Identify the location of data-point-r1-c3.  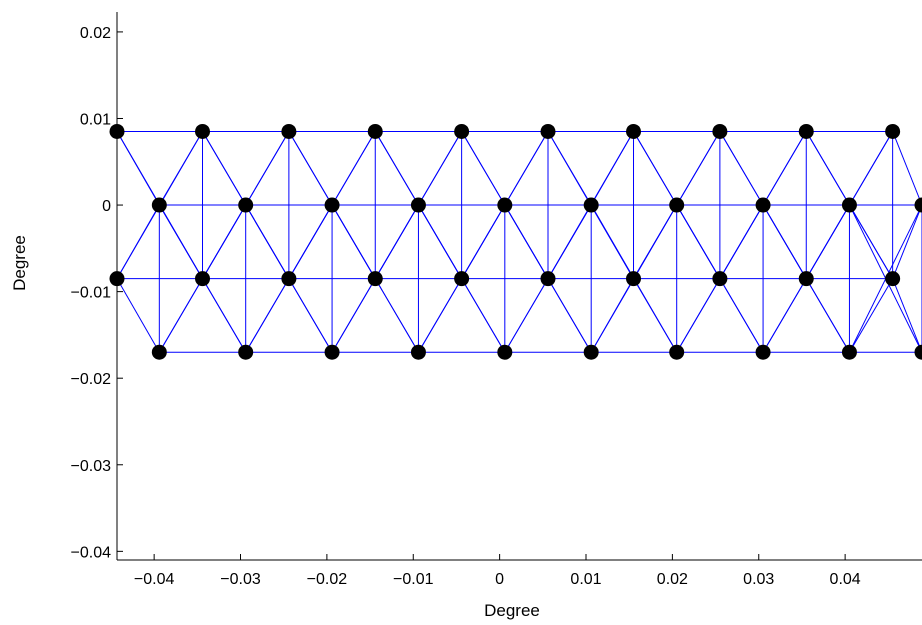
(418, 205).